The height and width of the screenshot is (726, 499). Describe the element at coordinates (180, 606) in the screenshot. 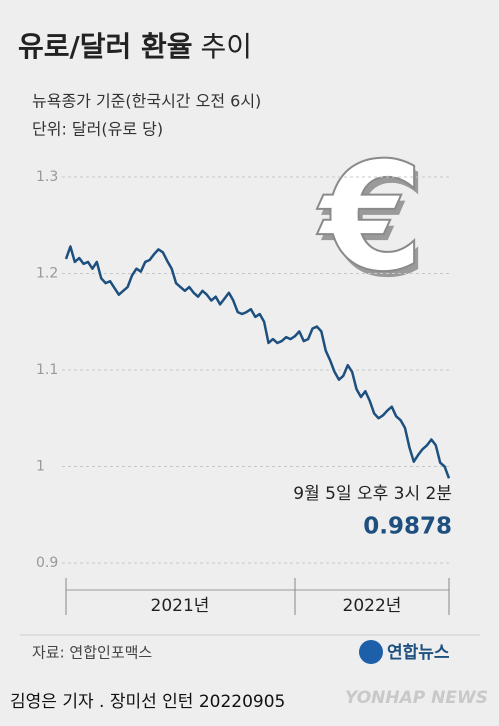

I see `year-label: 2021년` at that location.